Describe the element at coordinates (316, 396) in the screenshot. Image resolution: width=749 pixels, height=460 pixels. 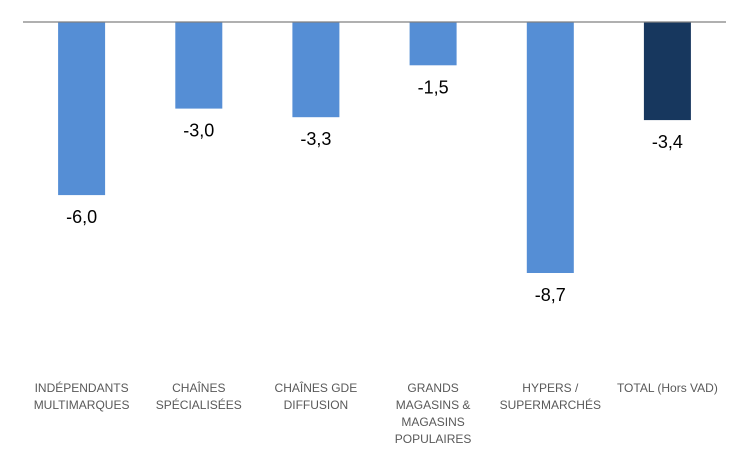
I see `category-label-3: CHAÎNES GDE DIFFUSION` at that location.